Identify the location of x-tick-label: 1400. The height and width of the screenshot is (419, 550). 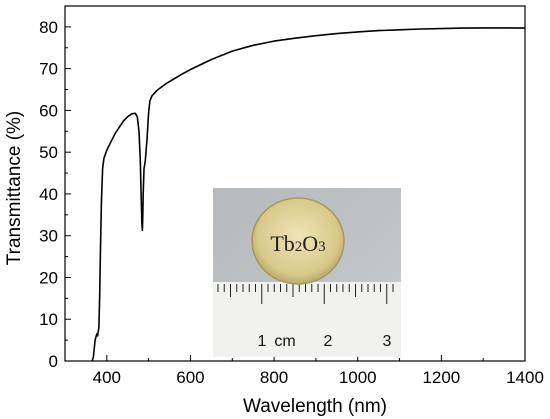
(525, 377).